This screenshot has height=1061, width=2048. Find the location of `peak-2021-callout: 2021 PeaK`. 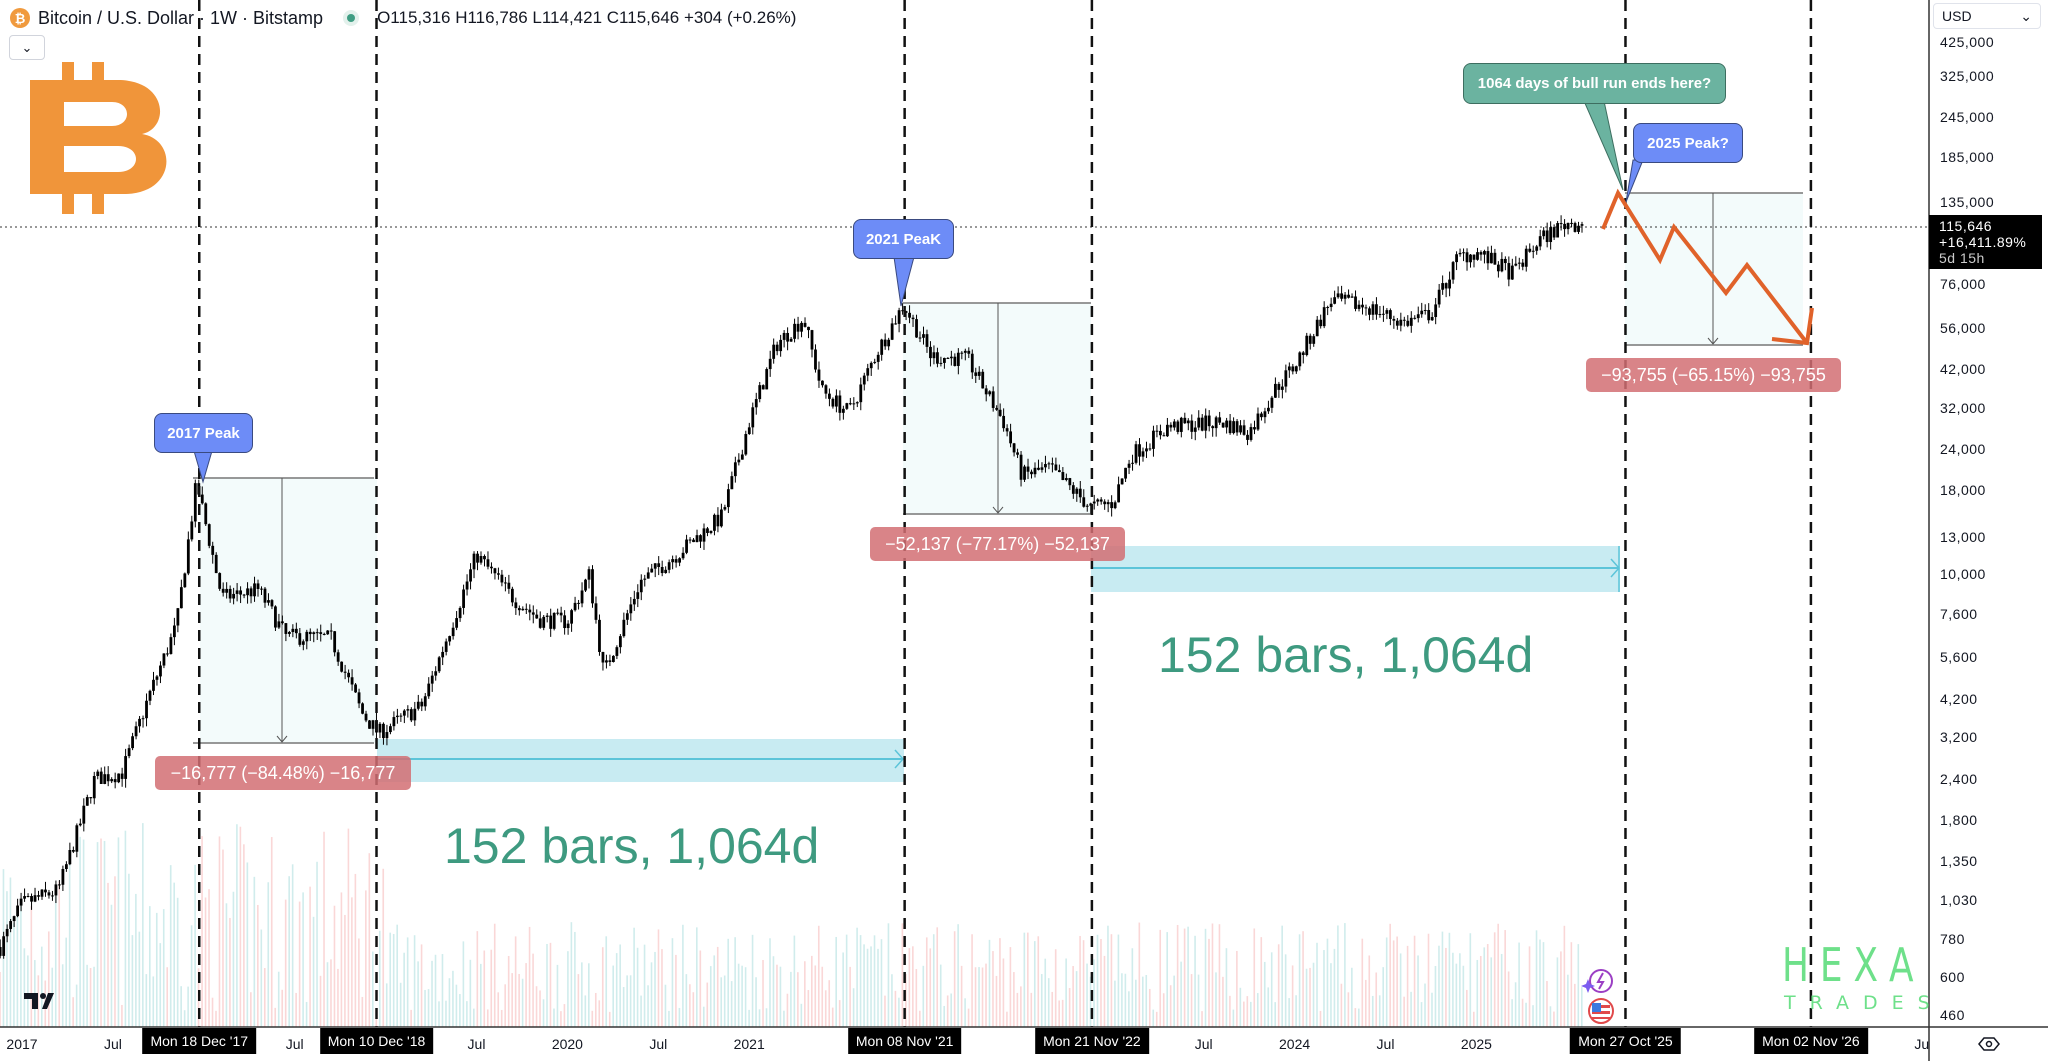

peak-2021-callout: 2021 PeaK is located at coordinates (903, 239).